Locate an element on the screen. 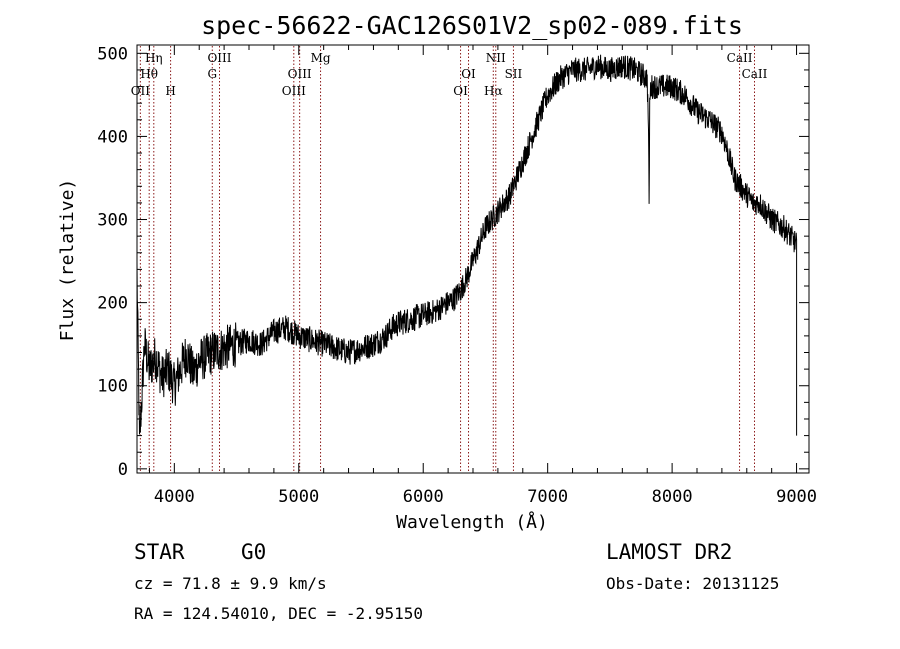 The image size is (900, 649). chart-title: spec-56622-GAC126S01V2_sp02-089.fits is located at coordinates (472, 25).